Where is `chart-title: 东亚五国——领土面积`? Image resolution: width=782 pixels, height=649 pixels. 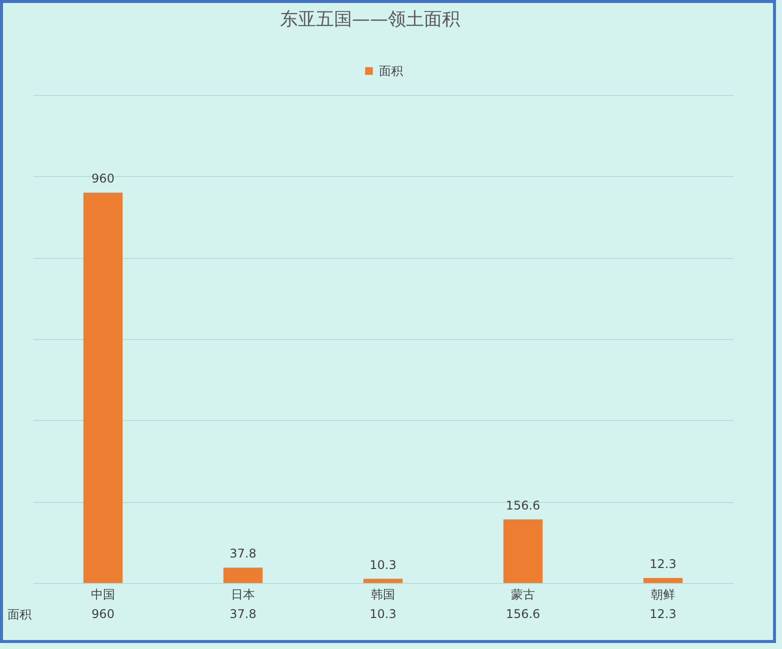 chart-title: 东亚五国——领土面积 is located at coordinates (370, 19).